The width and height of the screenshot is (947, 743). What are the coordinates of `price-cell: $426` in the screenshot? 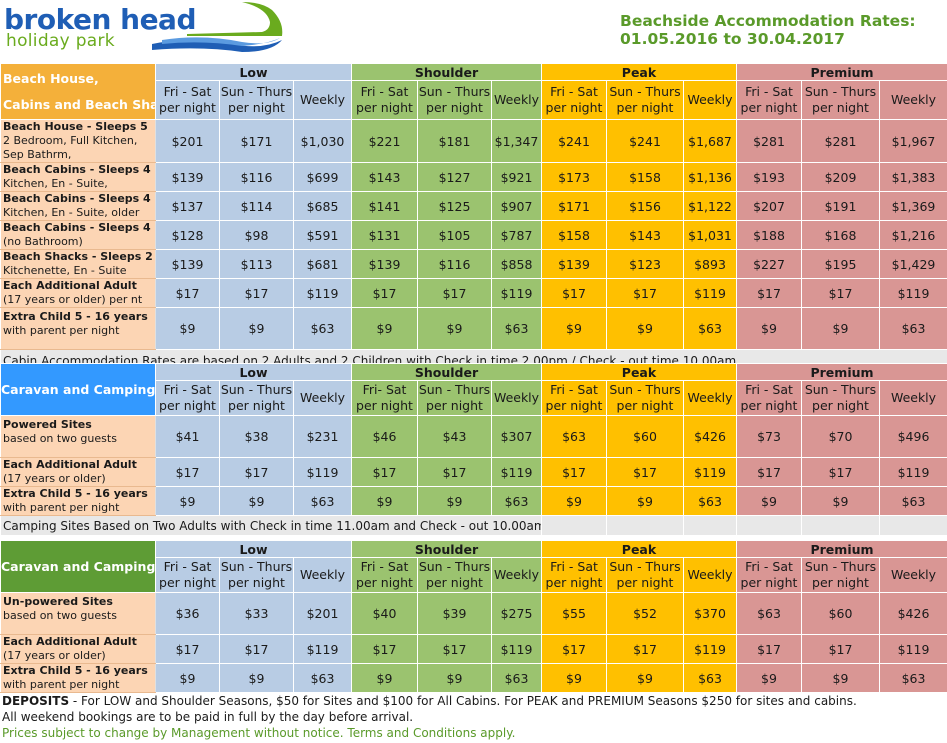 It's located at (710, 436).